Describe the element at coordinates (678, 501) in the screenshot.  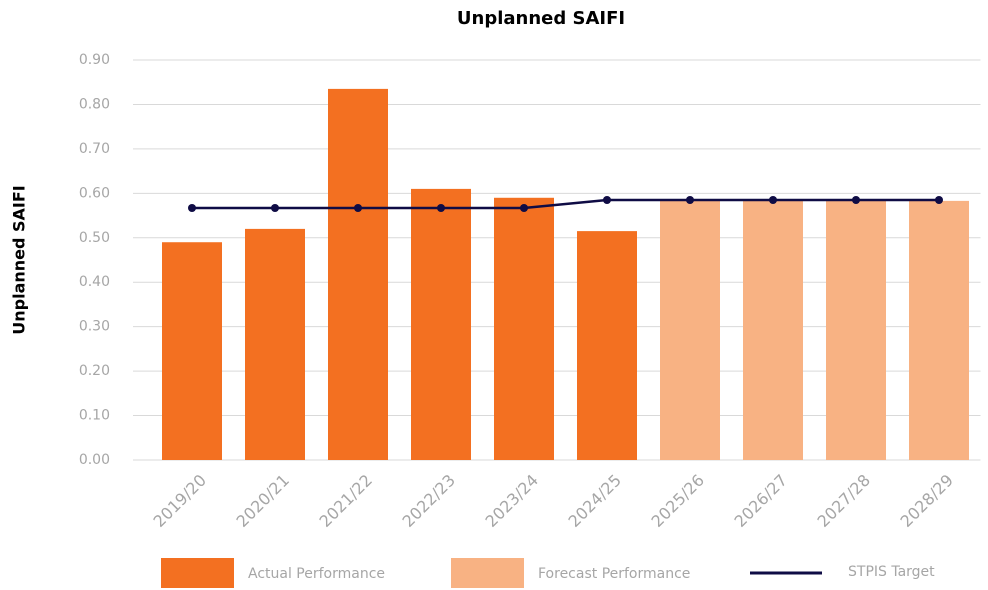
I see `x-tick-label: 2025/26` at that location.